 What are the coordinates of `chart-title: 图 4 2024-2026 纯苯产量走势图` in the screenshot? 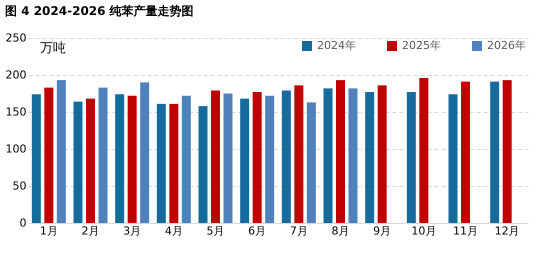 It's located at (99, 11).